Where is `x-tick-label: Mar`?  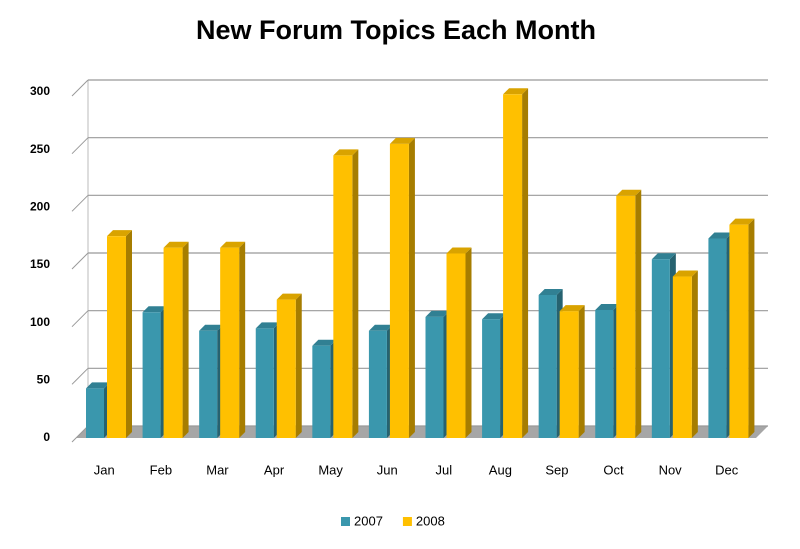 x-tick-label: Mar is located at coordinates (217, 469).